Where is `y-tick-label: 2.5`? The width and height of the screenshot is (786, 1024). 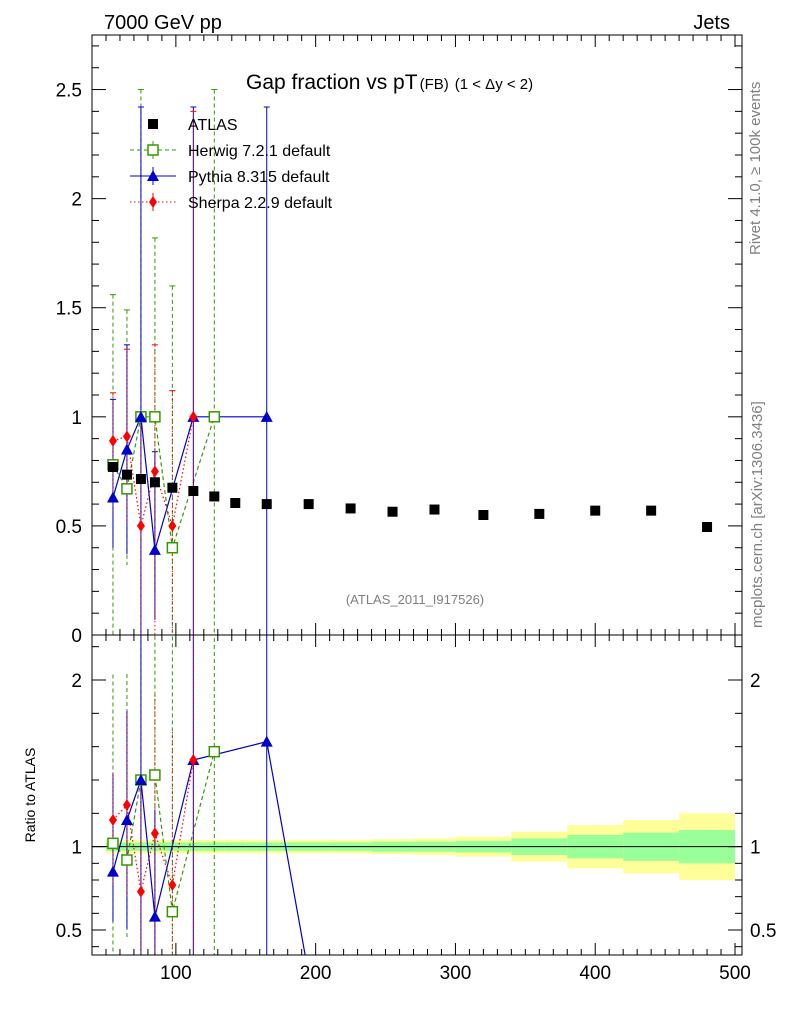
y-tick-label: 2.5 is located at coordinates (69, 91).